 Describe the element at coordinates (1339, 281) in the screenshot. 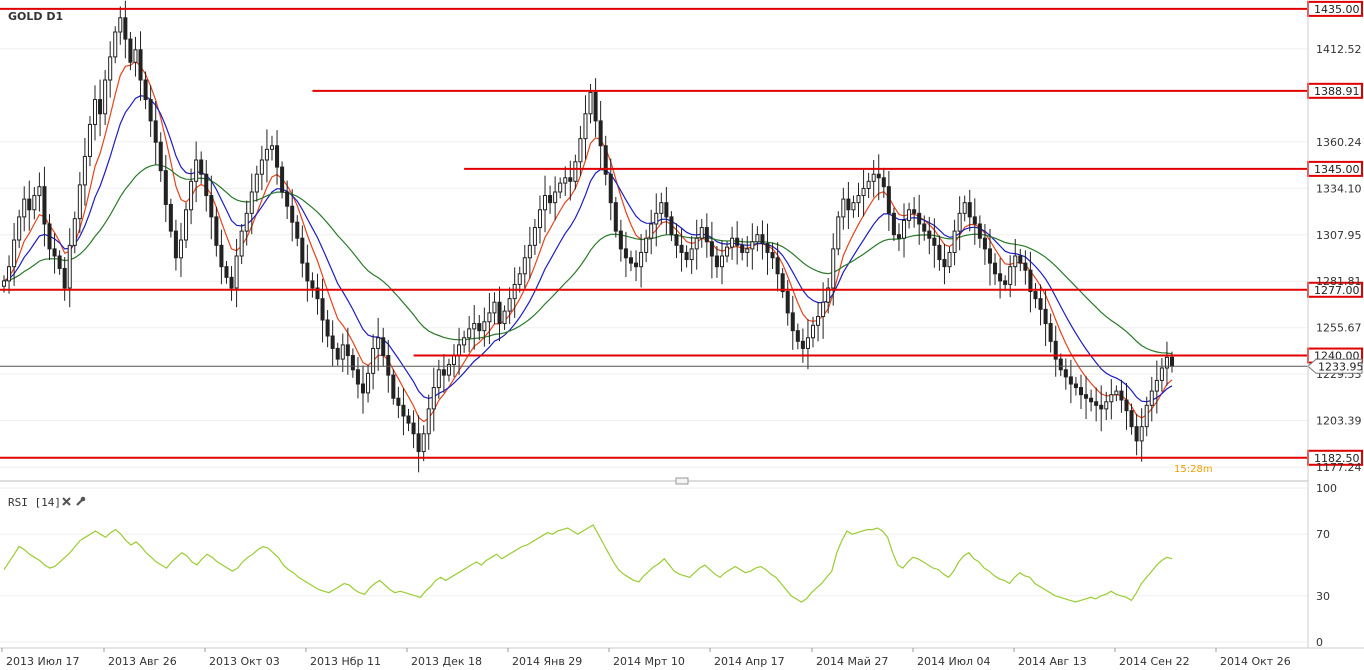

I see `price-tick-label: 1281.81` at that location.